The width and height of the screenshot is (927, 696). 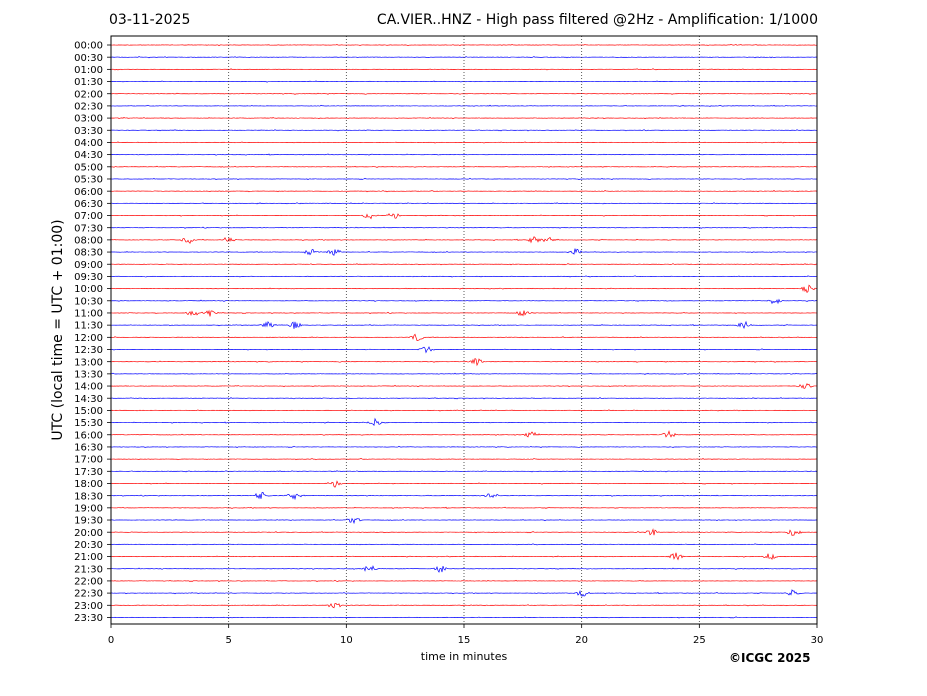 What do you see at coordinates (88, 167) in the screenshot?
I see `row-label: 05:00` at bounding box center [88, 167].